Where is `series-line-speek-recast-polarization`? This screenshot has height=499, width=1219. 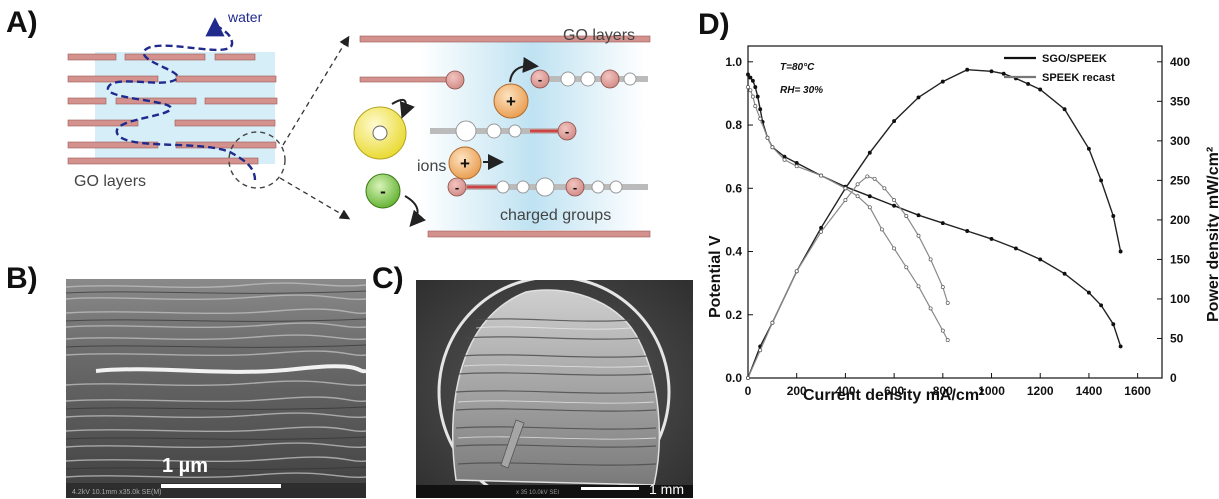
series-line-speek-recast-polarization is located at coordinates (848, 213).